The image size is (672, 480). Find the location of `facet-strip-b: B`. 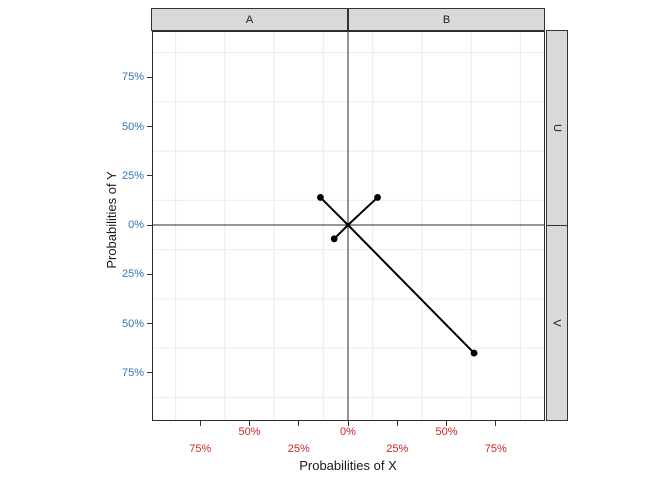

facet-strip-b: B is located at coordinates (446, 19).